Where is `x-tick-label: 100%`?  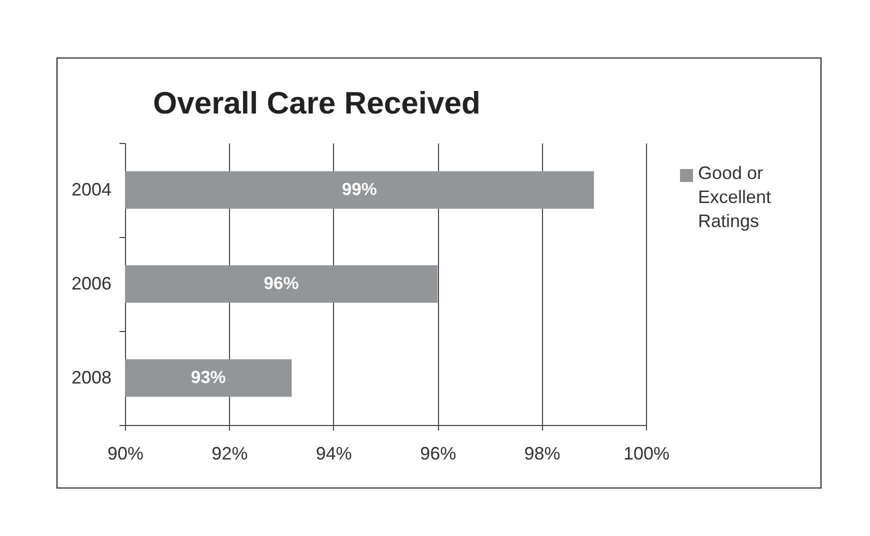
x-tick-label: 100% is located at coordinates (646, 454).